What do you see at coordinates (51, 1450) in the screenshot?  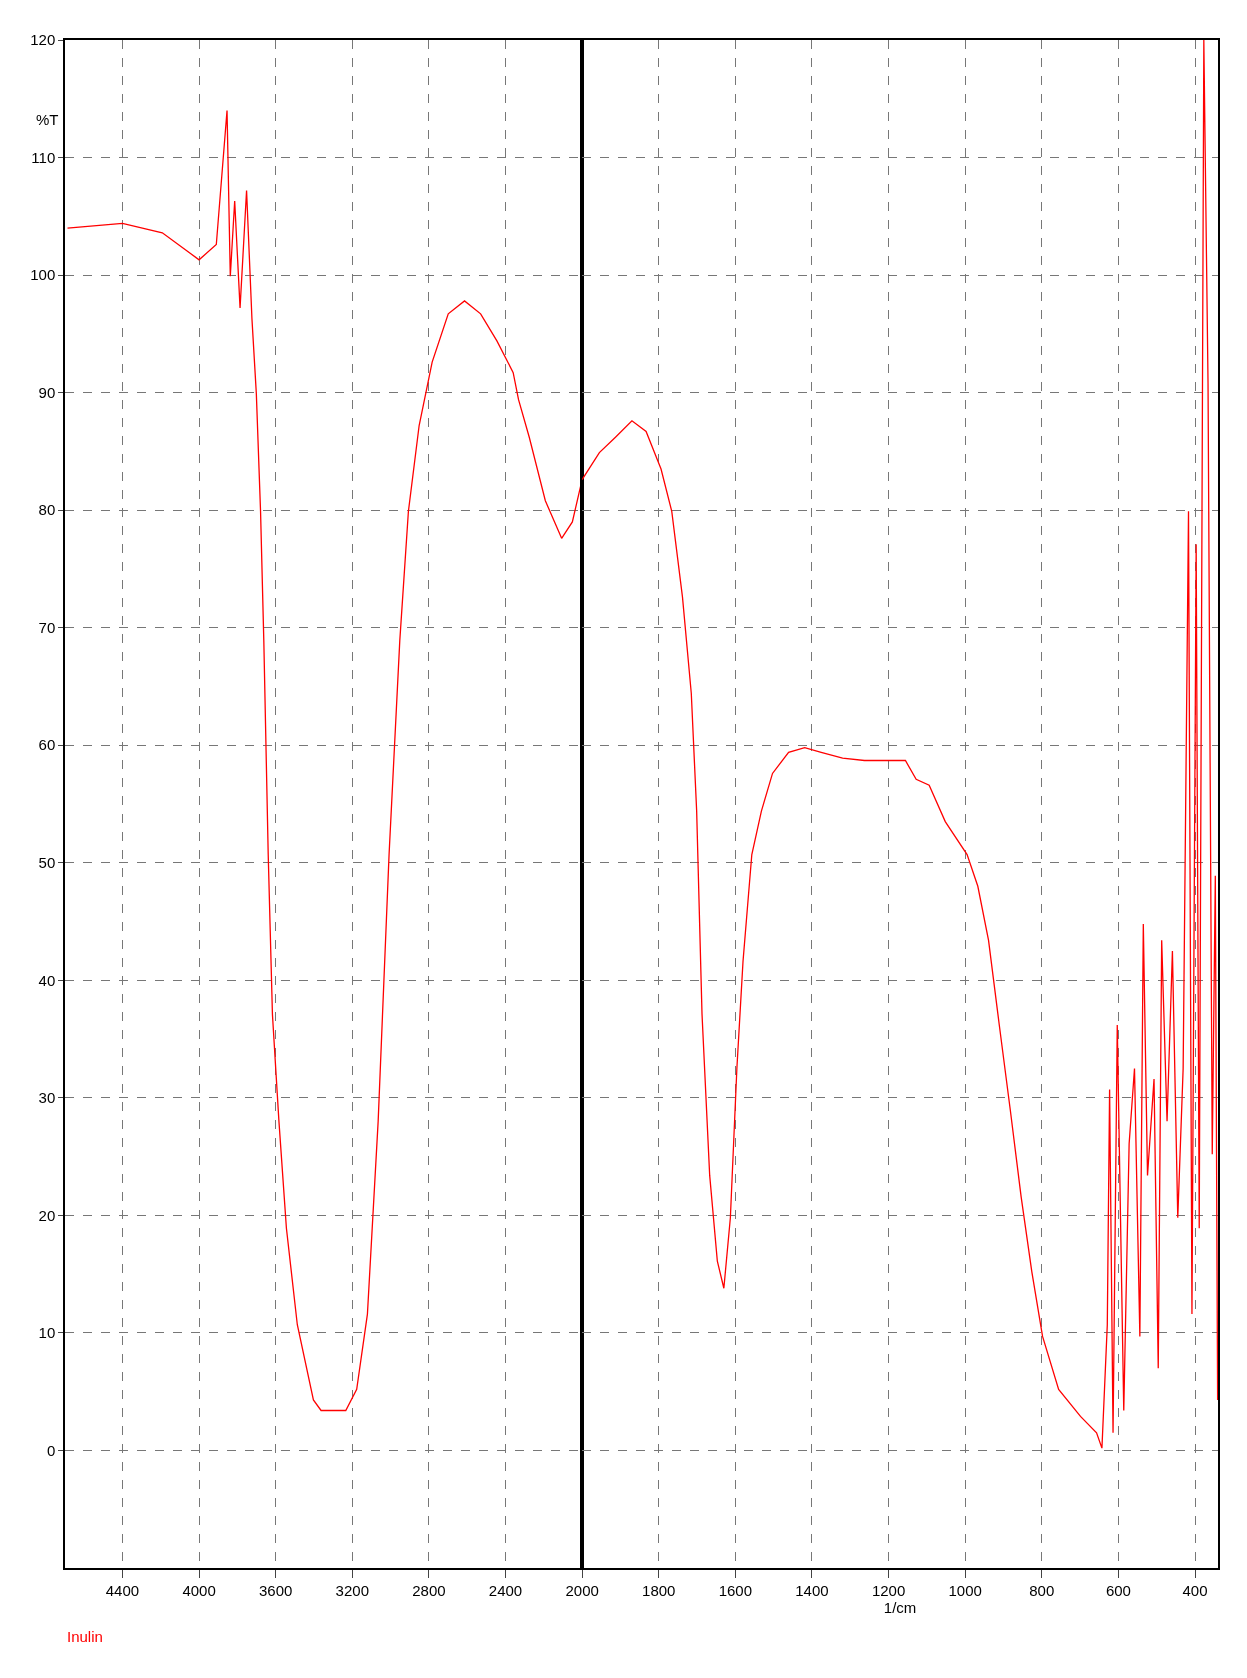 I see `y-tick-label: 0` at bounding box center [51, 1450].